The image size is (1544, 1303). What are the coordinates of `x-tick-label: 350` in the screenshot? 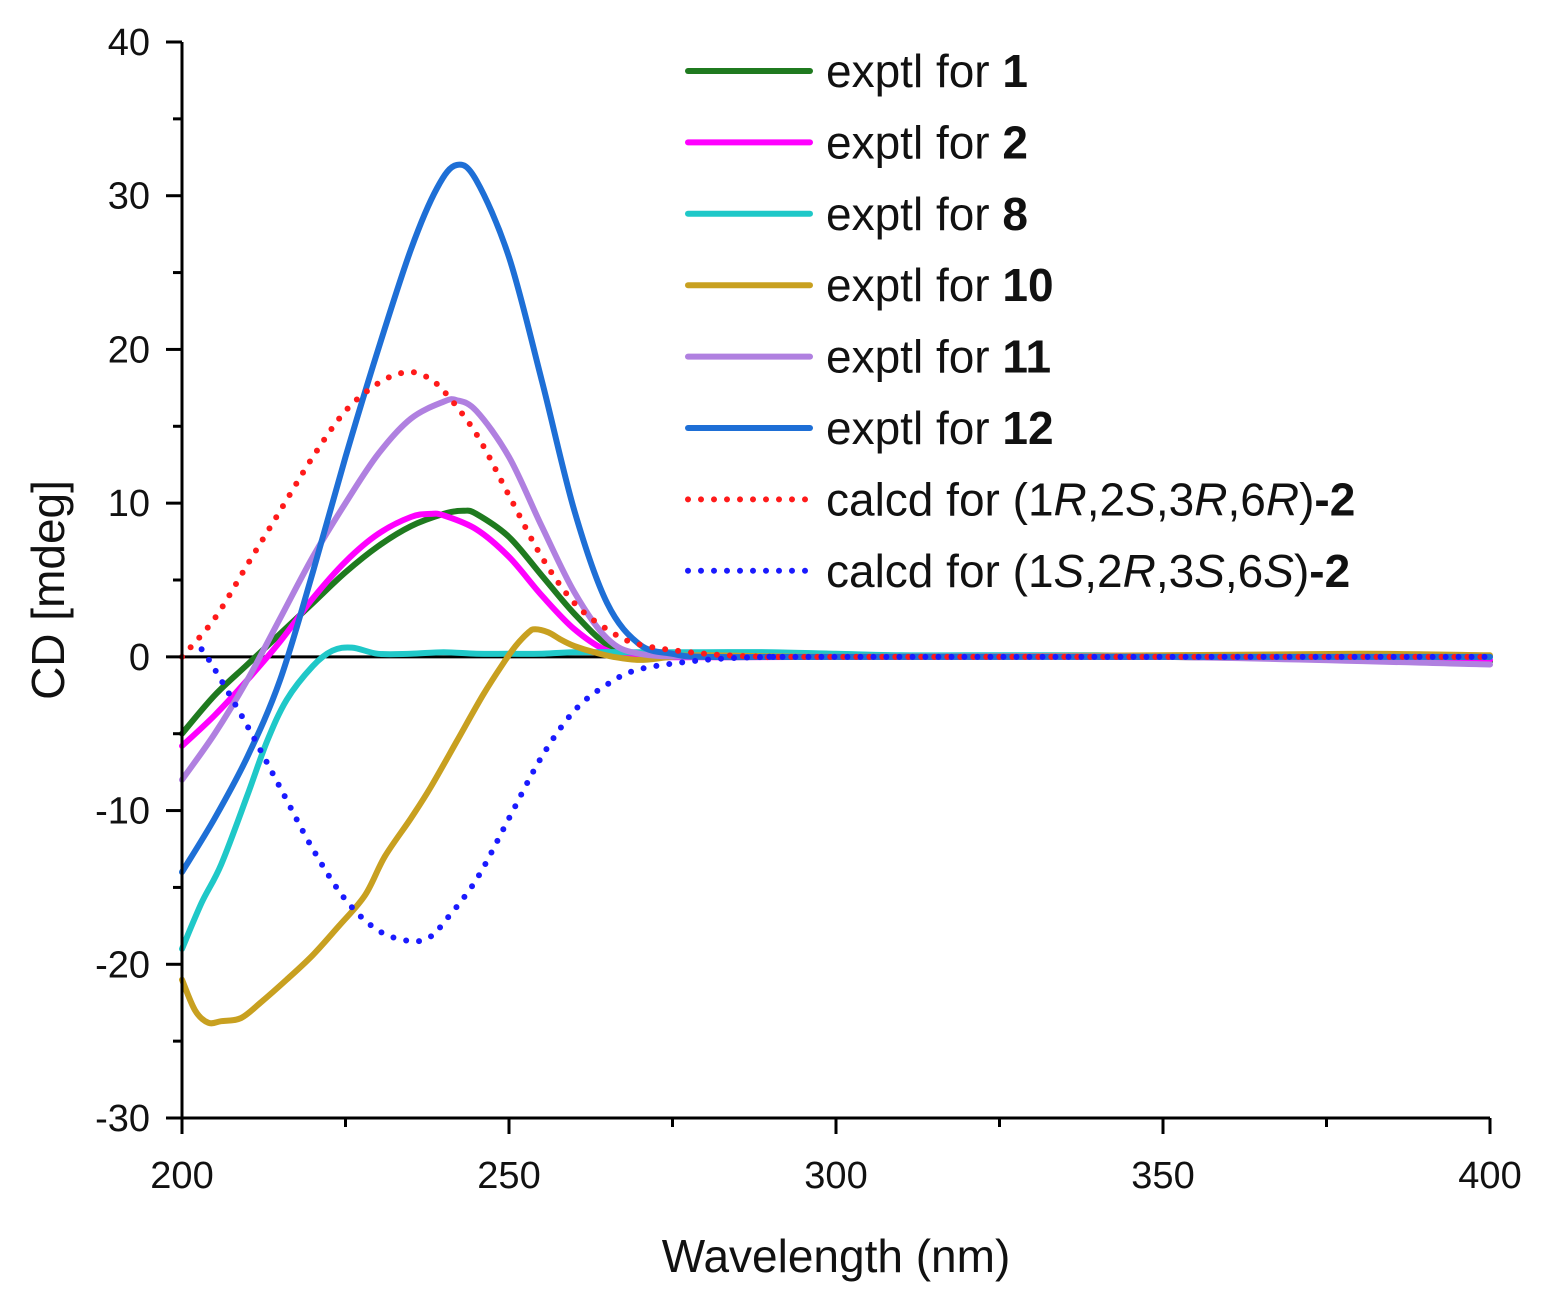 It's located at (1162, 1176).